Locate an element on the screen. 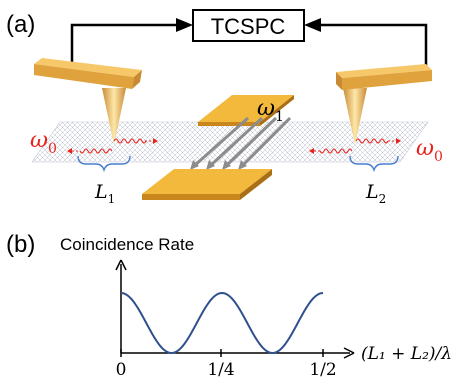 This screenshot has height=381, width=469. y-axis-arrow is located at coordinates (121, 265).